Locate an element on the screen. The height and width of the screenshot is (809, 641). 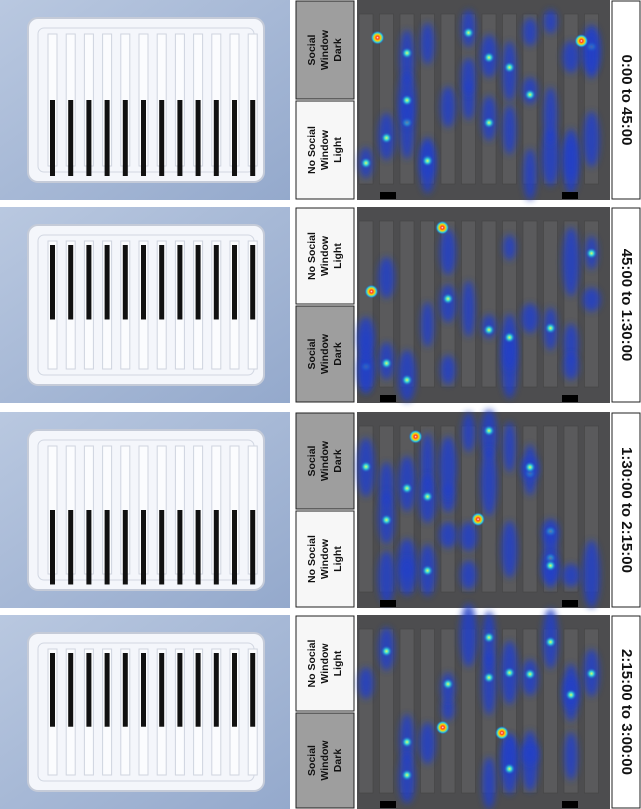
time-label: 0:00 to 45:00 is located at coordinates (626, 100).